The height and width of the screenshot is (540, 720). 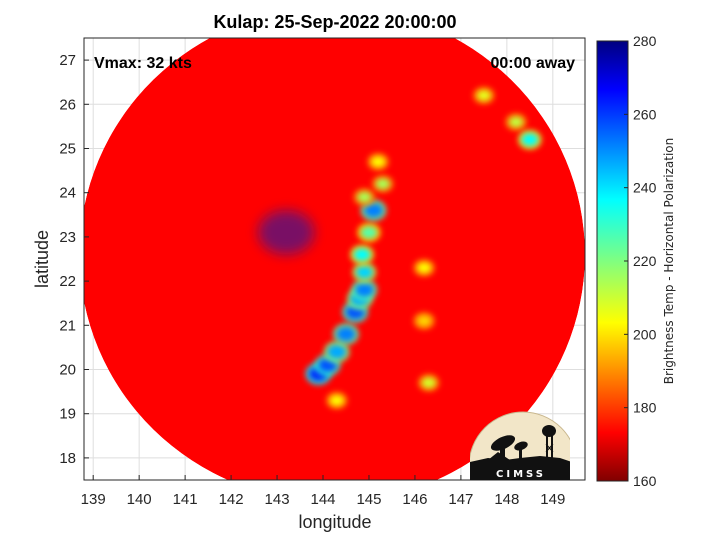 I want to click on colorbar-tick-label: 180, so click(x=645, y=408).